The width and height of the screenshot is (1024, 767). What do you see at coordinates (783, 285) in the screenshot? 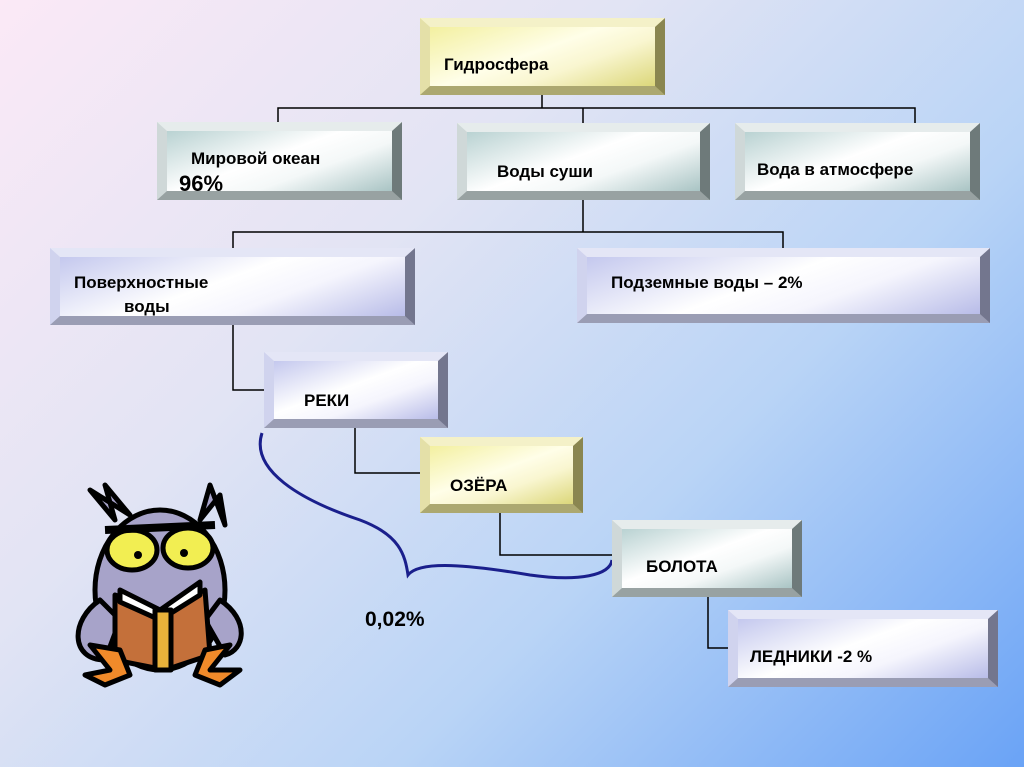
I see `node-groundwater: Подземные воды – 2%` at bounding box center [783, 285].